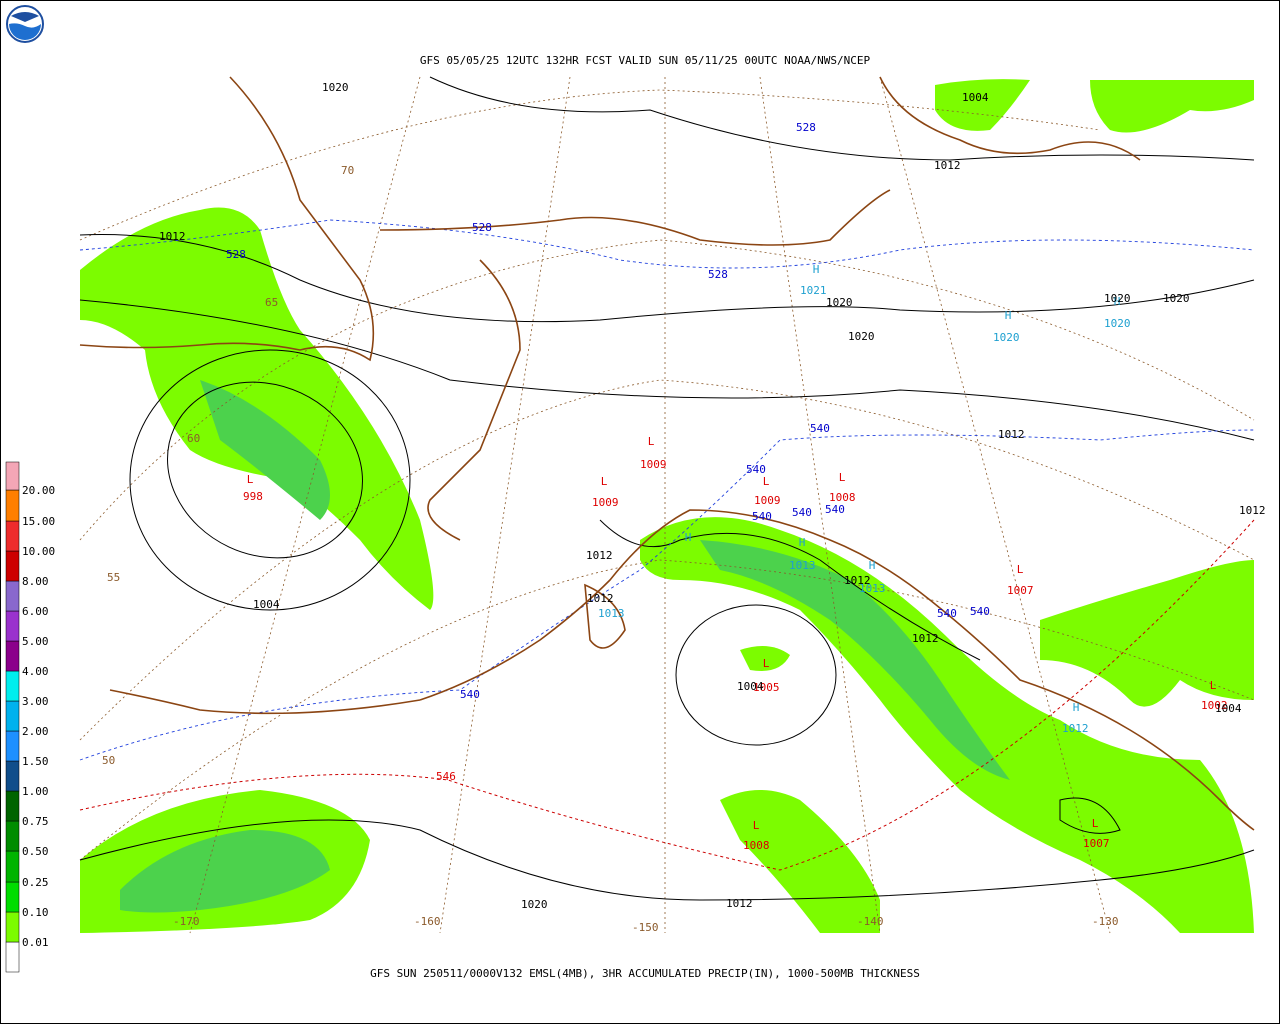 Image resolution: width=1280 pixels, height=1028 pixels. What do you see at coordinates (35, 701) in the screenshot?
I see `legend-label: 3.00` at bounding box center [35, 701].